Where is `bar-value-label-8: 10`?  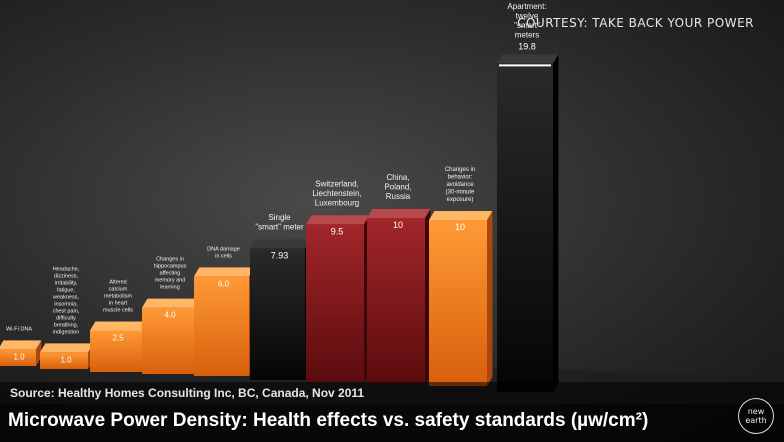 bar-value-label-8: 10 is located at coordinates (460, 227).